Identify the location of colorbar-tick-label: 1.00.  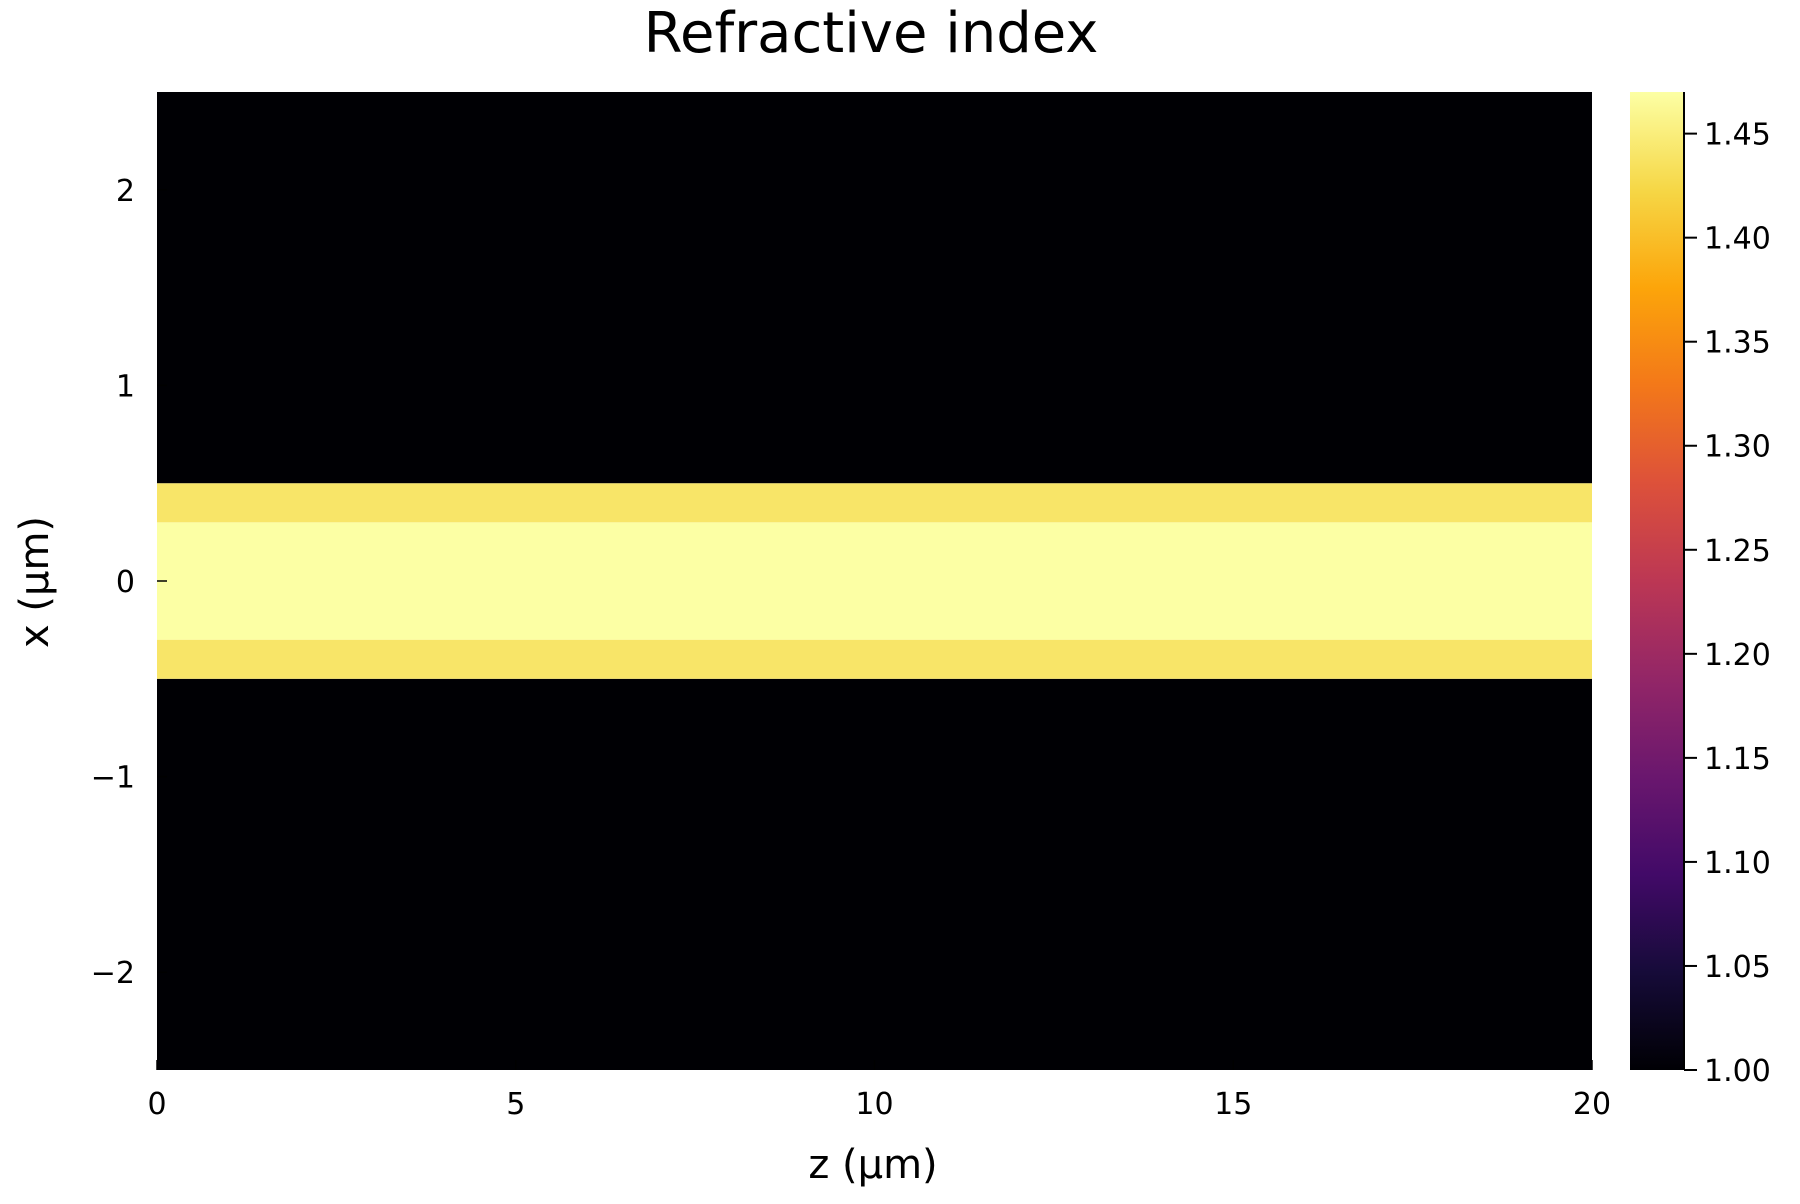
(1737, 1071).